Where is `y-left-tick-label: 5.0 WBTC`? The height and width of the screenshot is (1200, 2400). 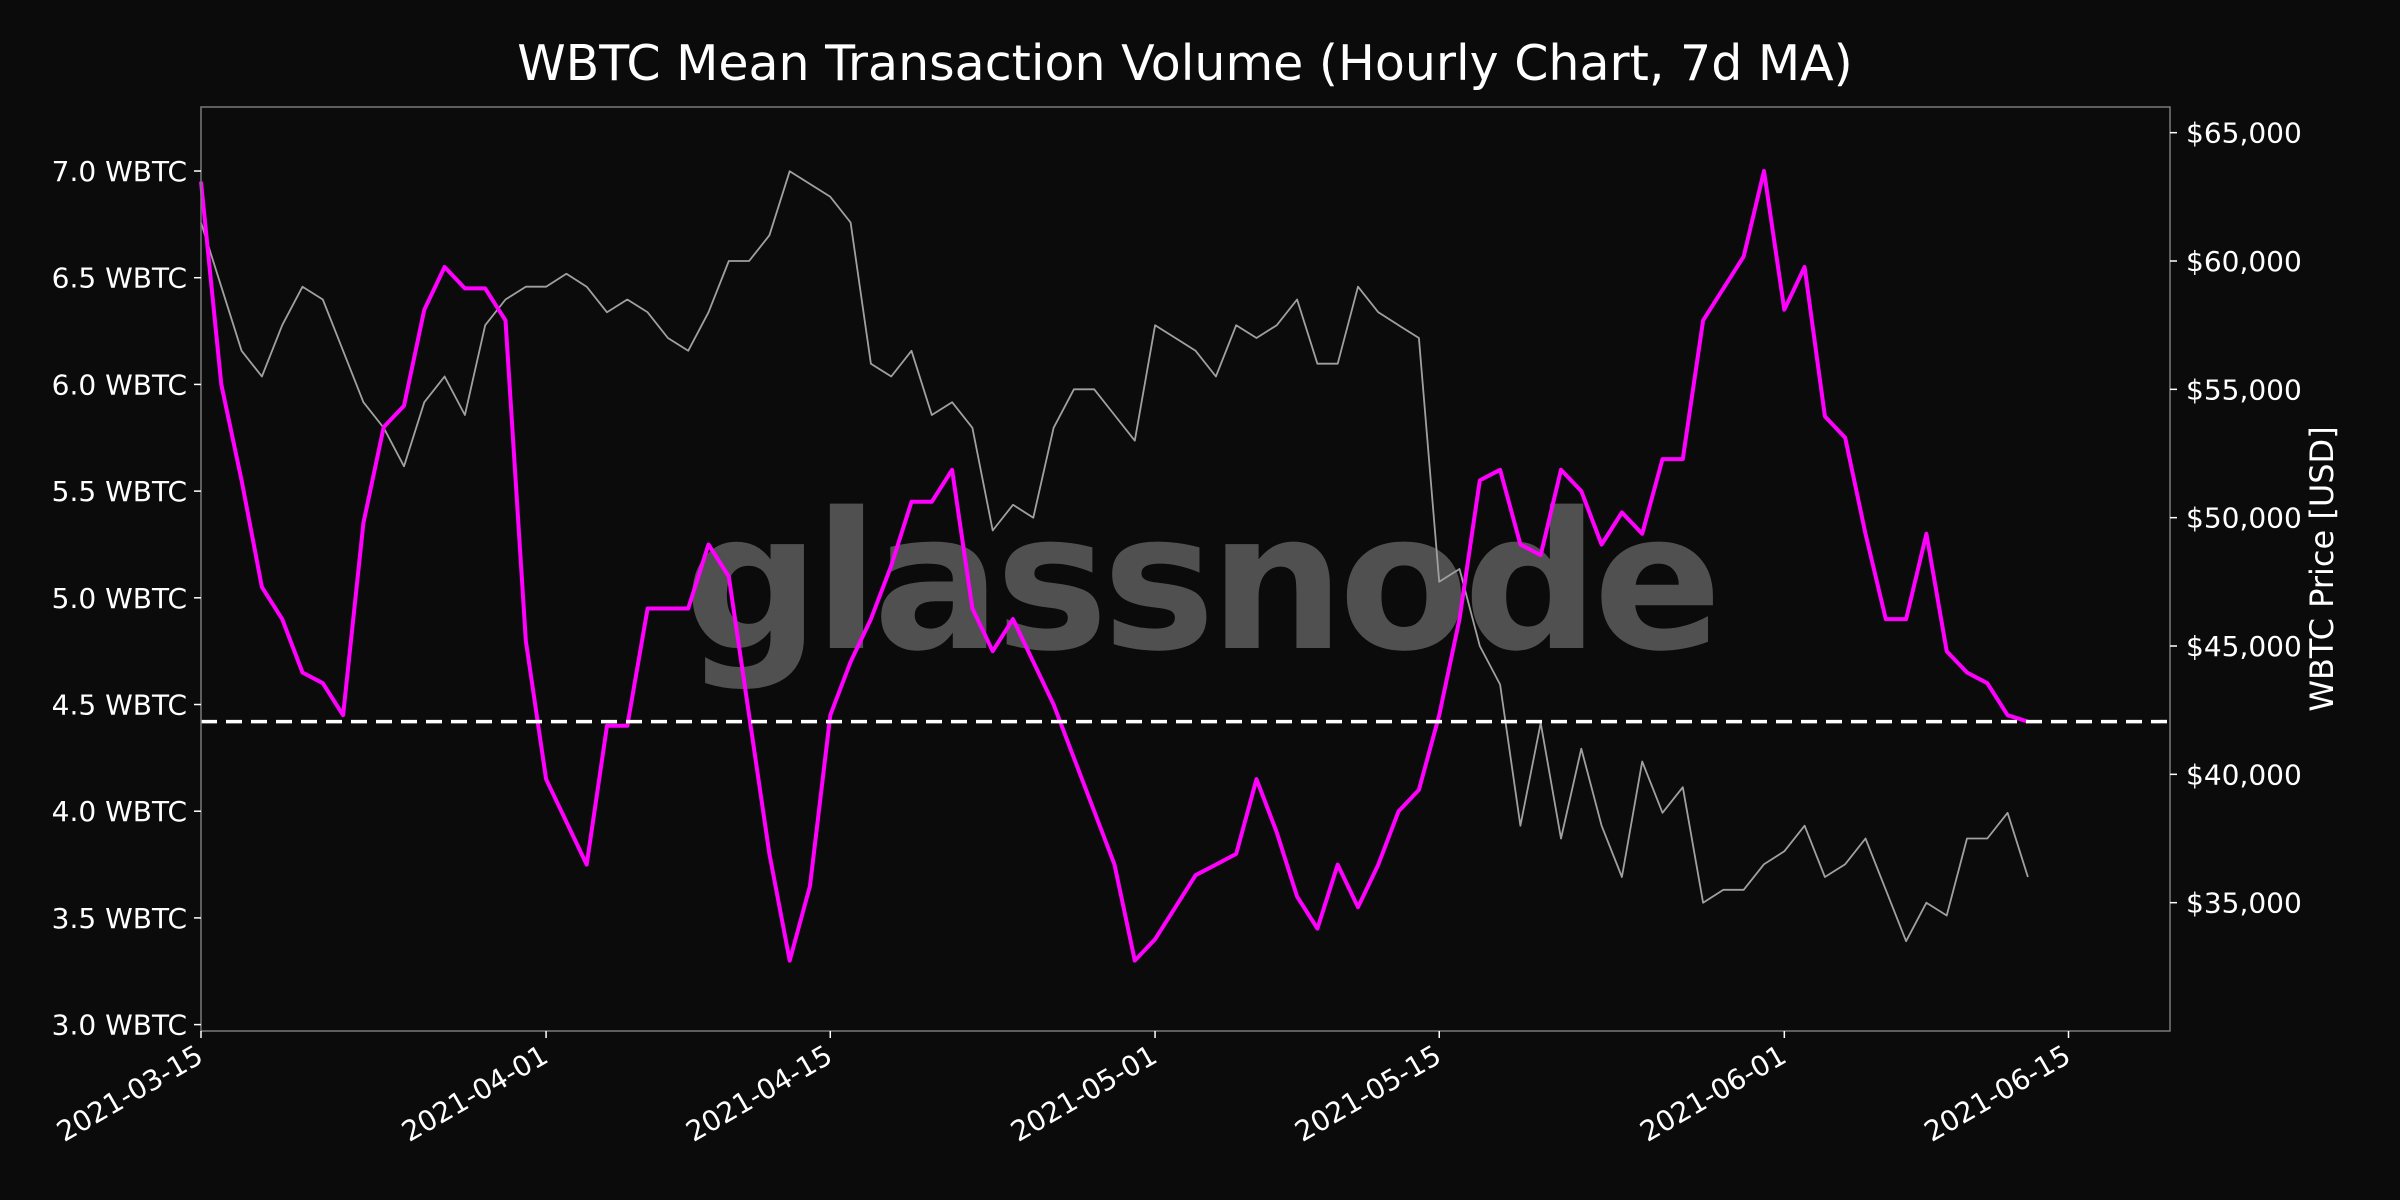
y-left-tick-label: 5.0 WBTC is located at coordinates (119, 598).